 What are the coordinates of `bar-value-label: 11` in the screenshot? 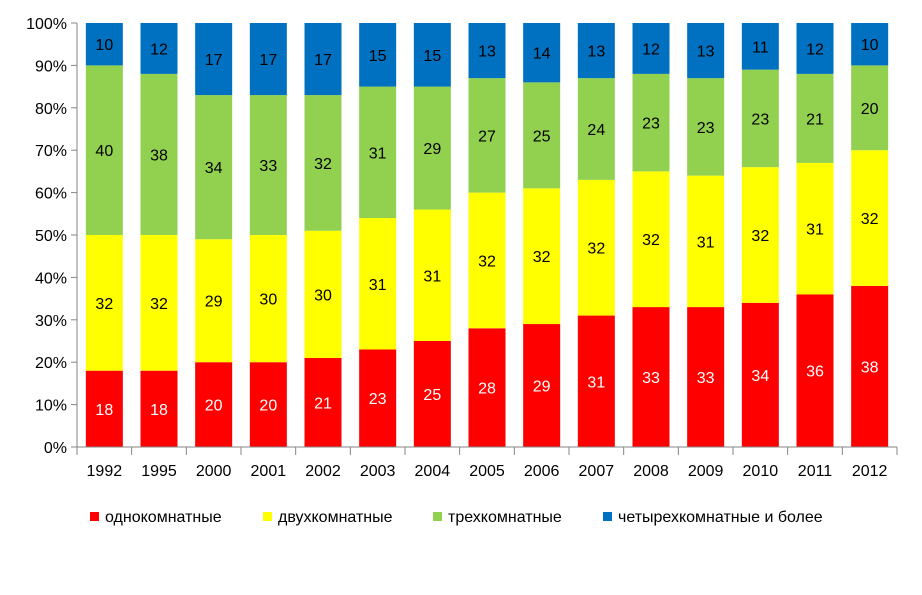 It's located at (760, 47).